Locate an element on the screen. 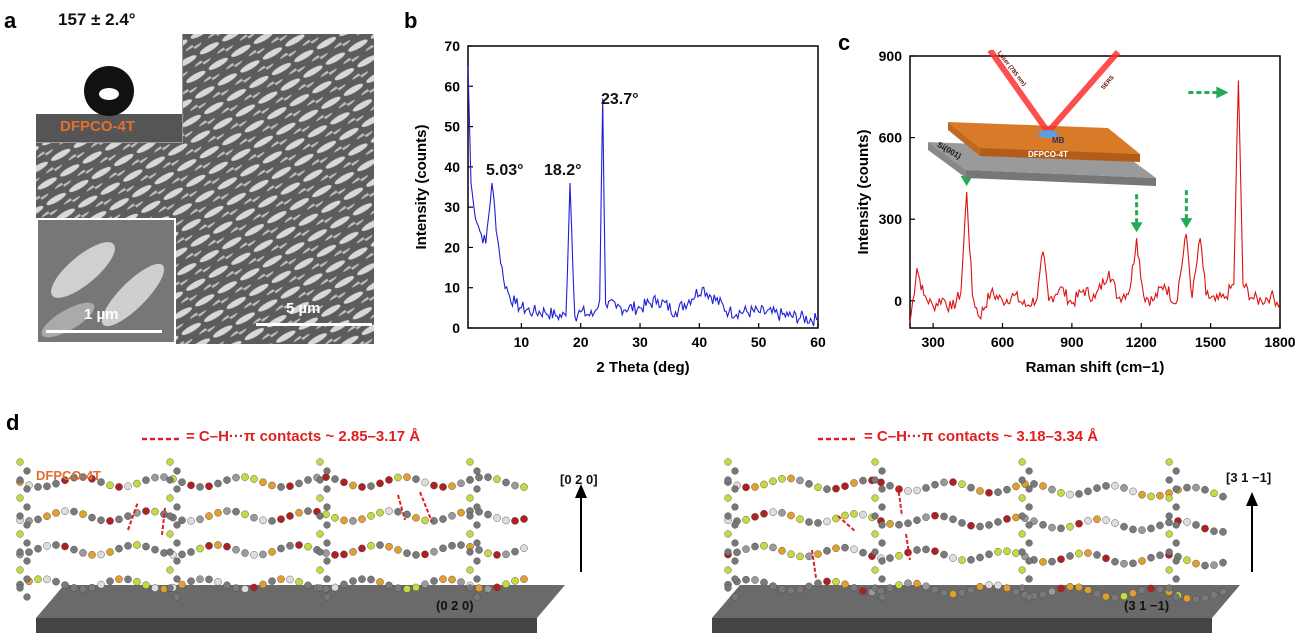 This screenshot has height=633, width=1301. raman-xtick-label: 900 is located at coordinates (1072, 342).